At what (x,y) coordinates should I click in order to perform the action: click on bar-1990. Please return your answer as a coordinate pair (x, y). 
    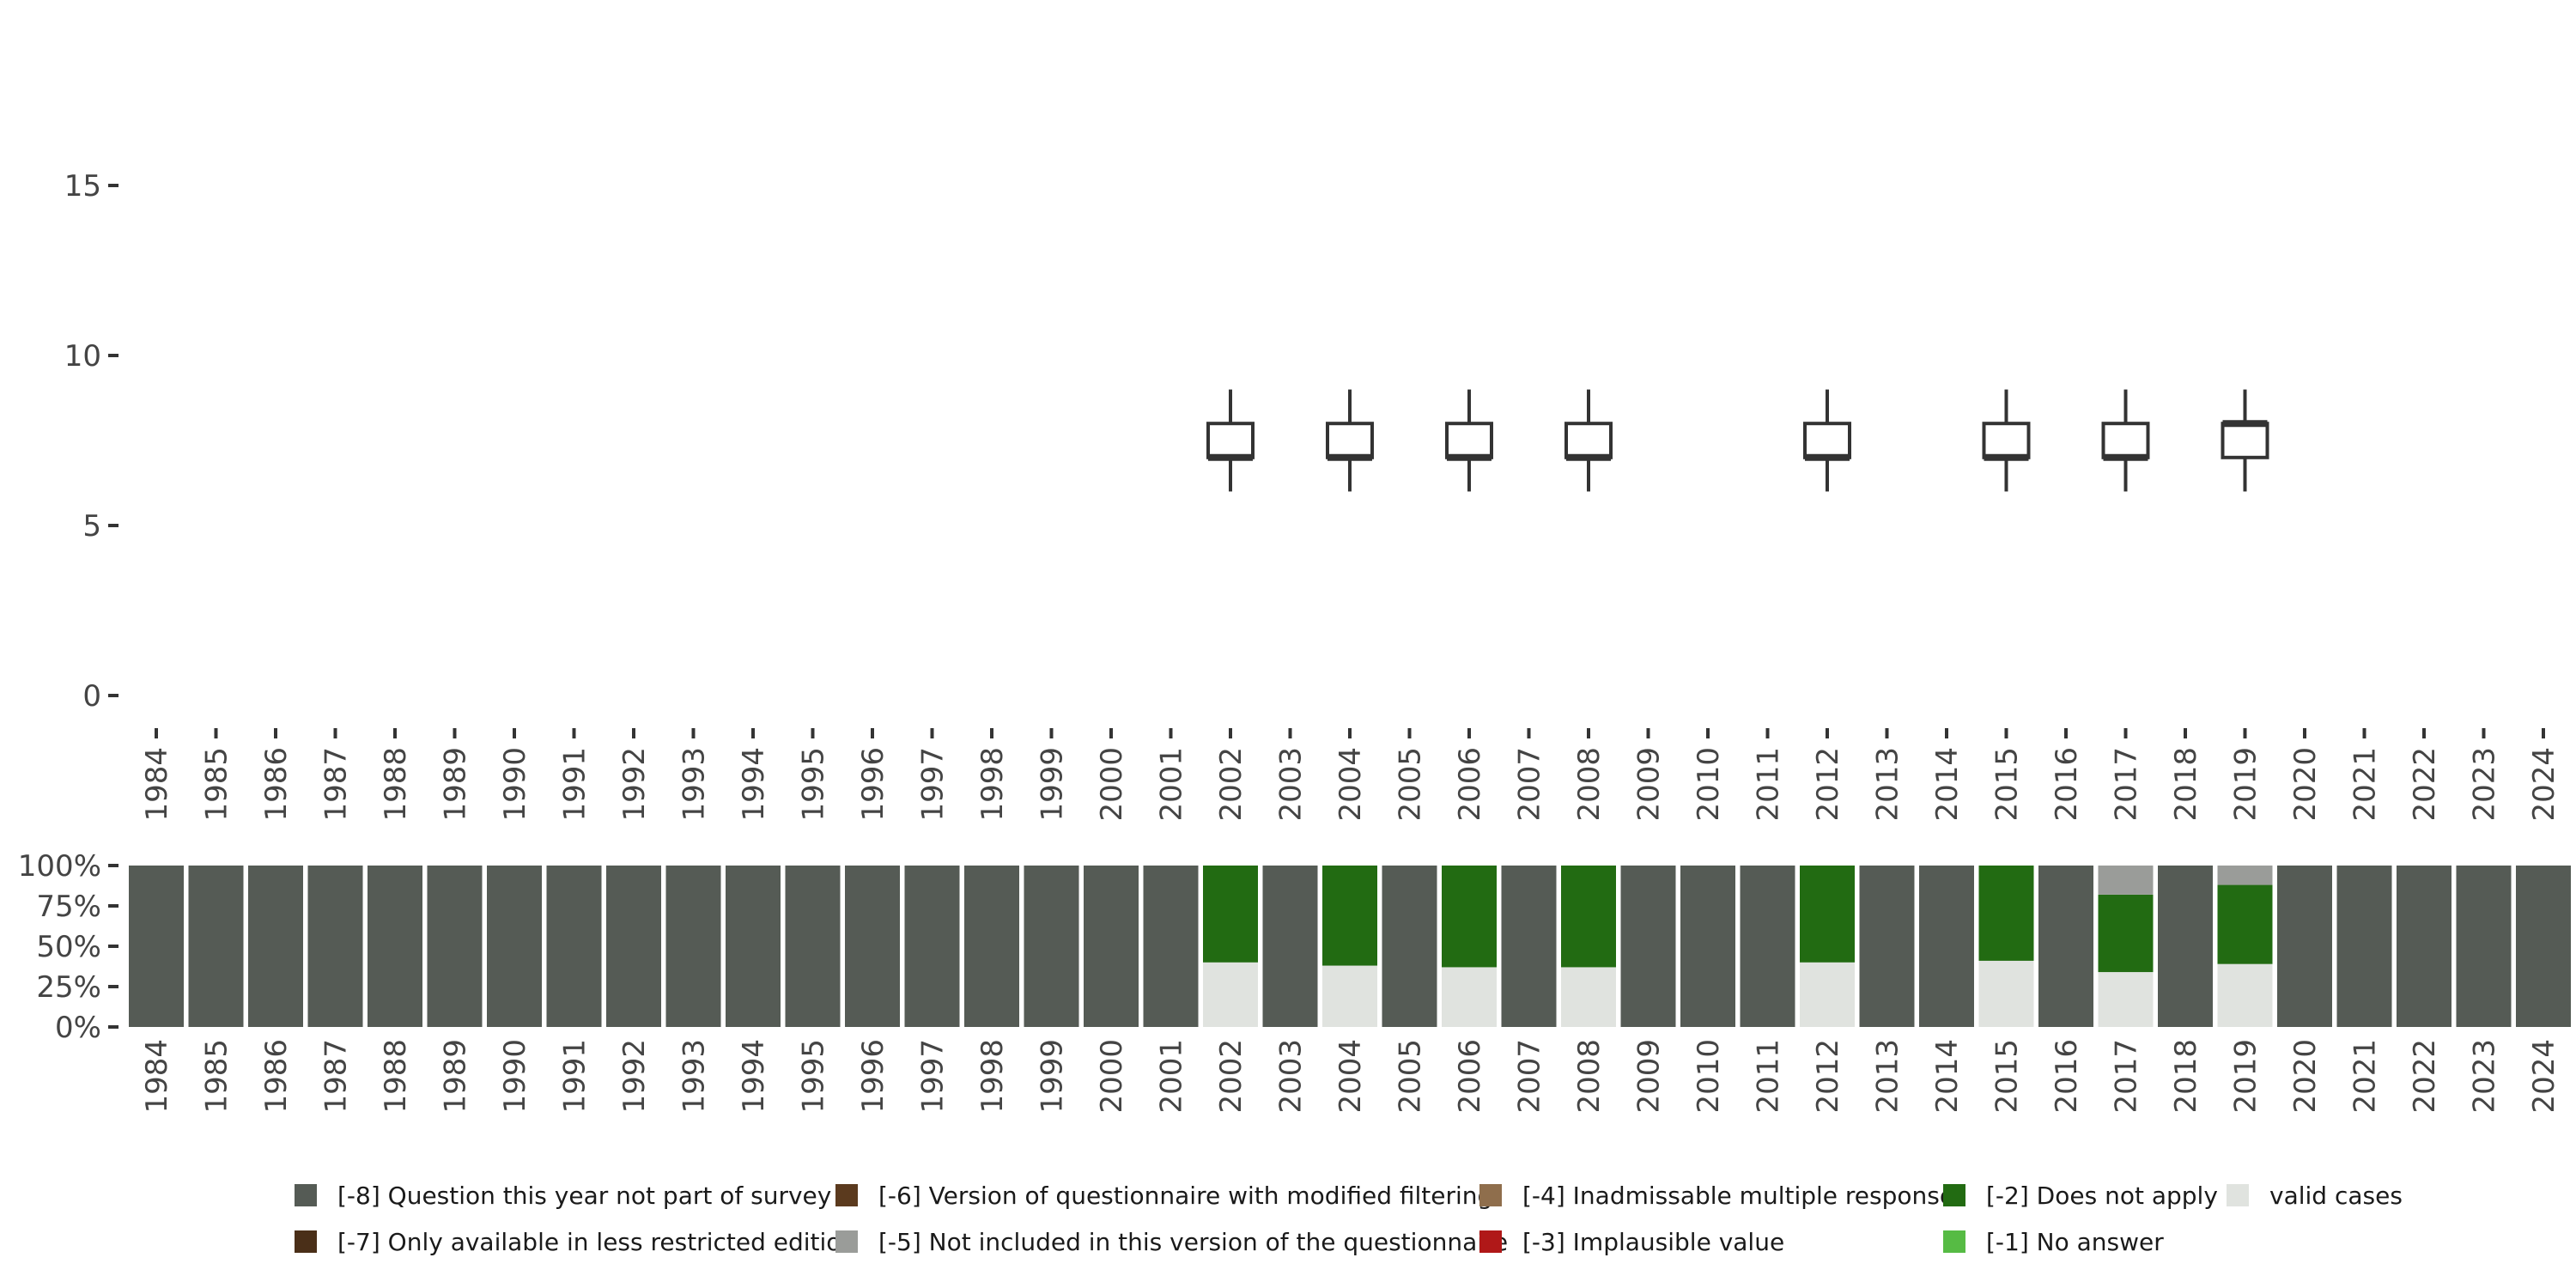
    Looking at the image, I should click on (514, 947).